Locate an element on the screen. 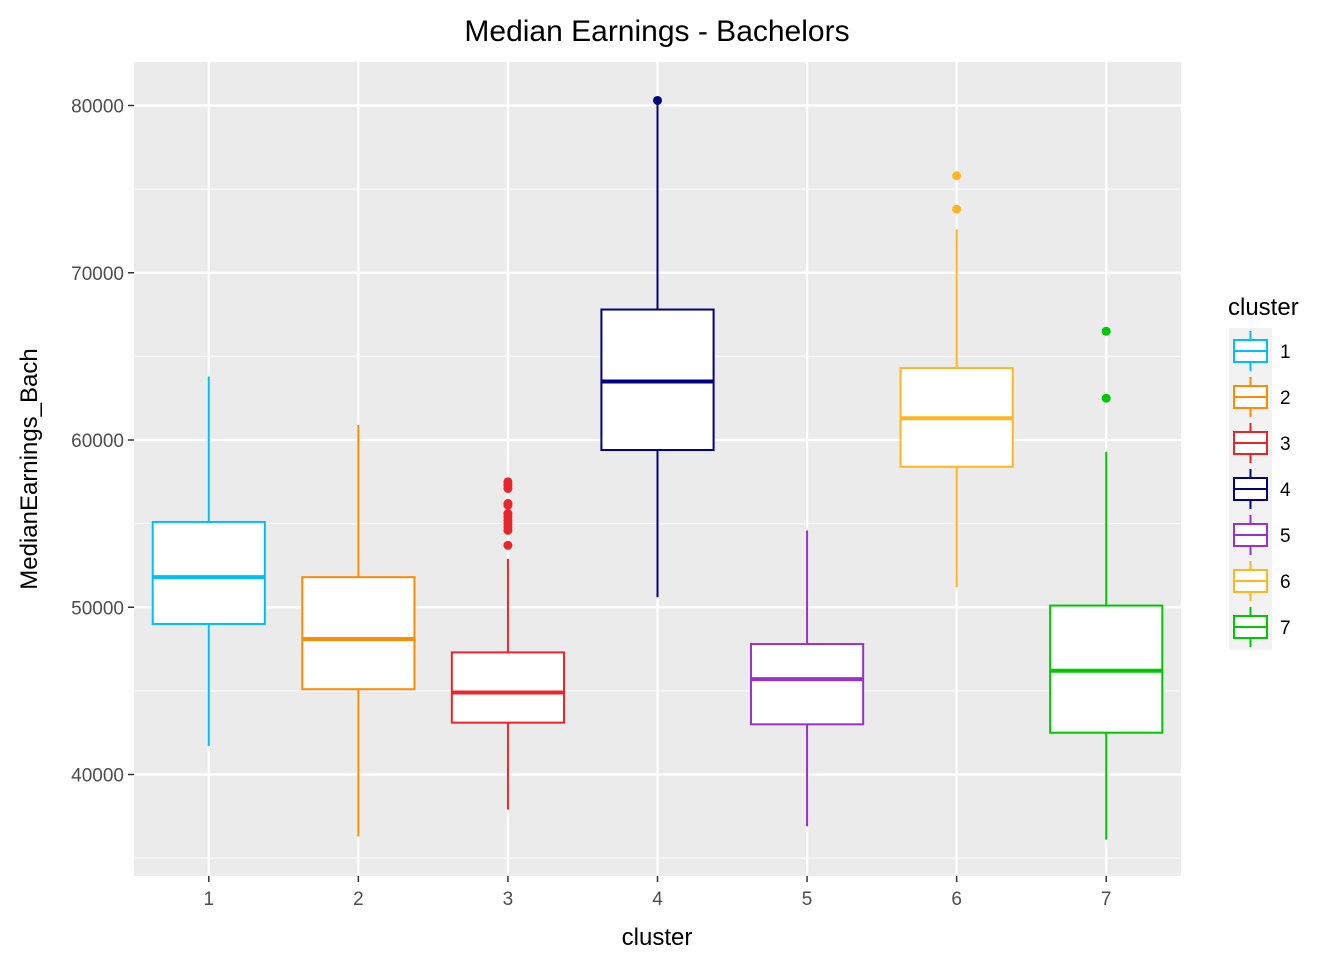 This screenshot has width=1344, height=960. legend-title: cluster is located at coordinates (1263, 307).